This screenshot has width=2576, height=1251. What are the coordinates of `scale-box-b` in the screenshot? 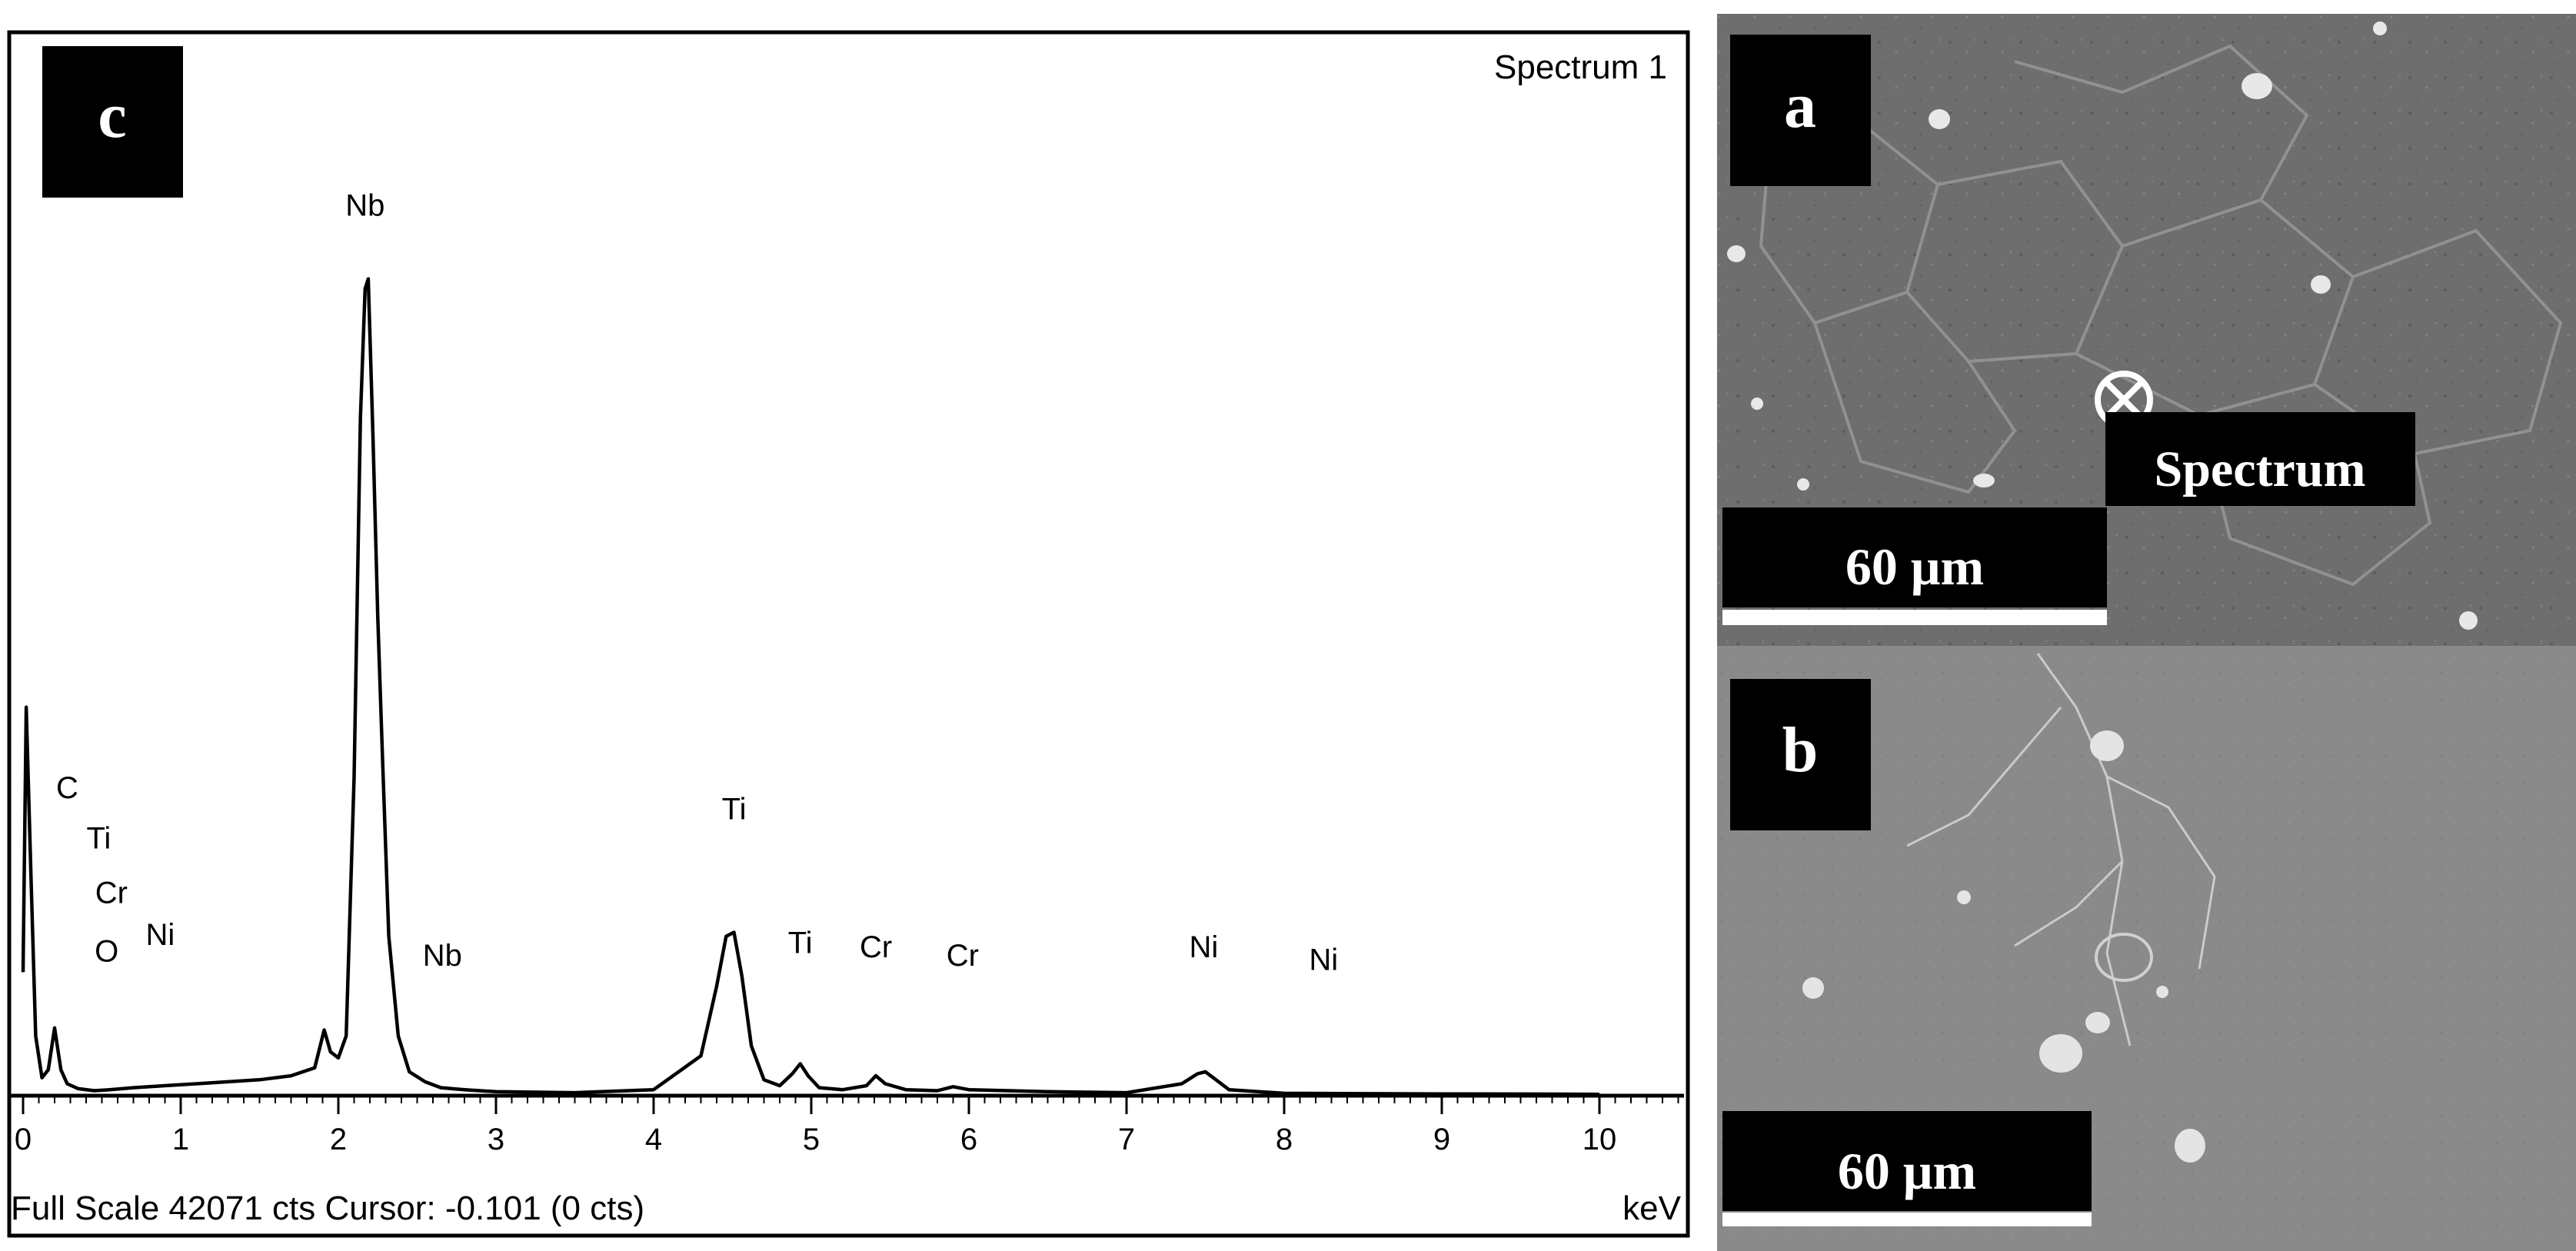 It's located at (1907, 1161).